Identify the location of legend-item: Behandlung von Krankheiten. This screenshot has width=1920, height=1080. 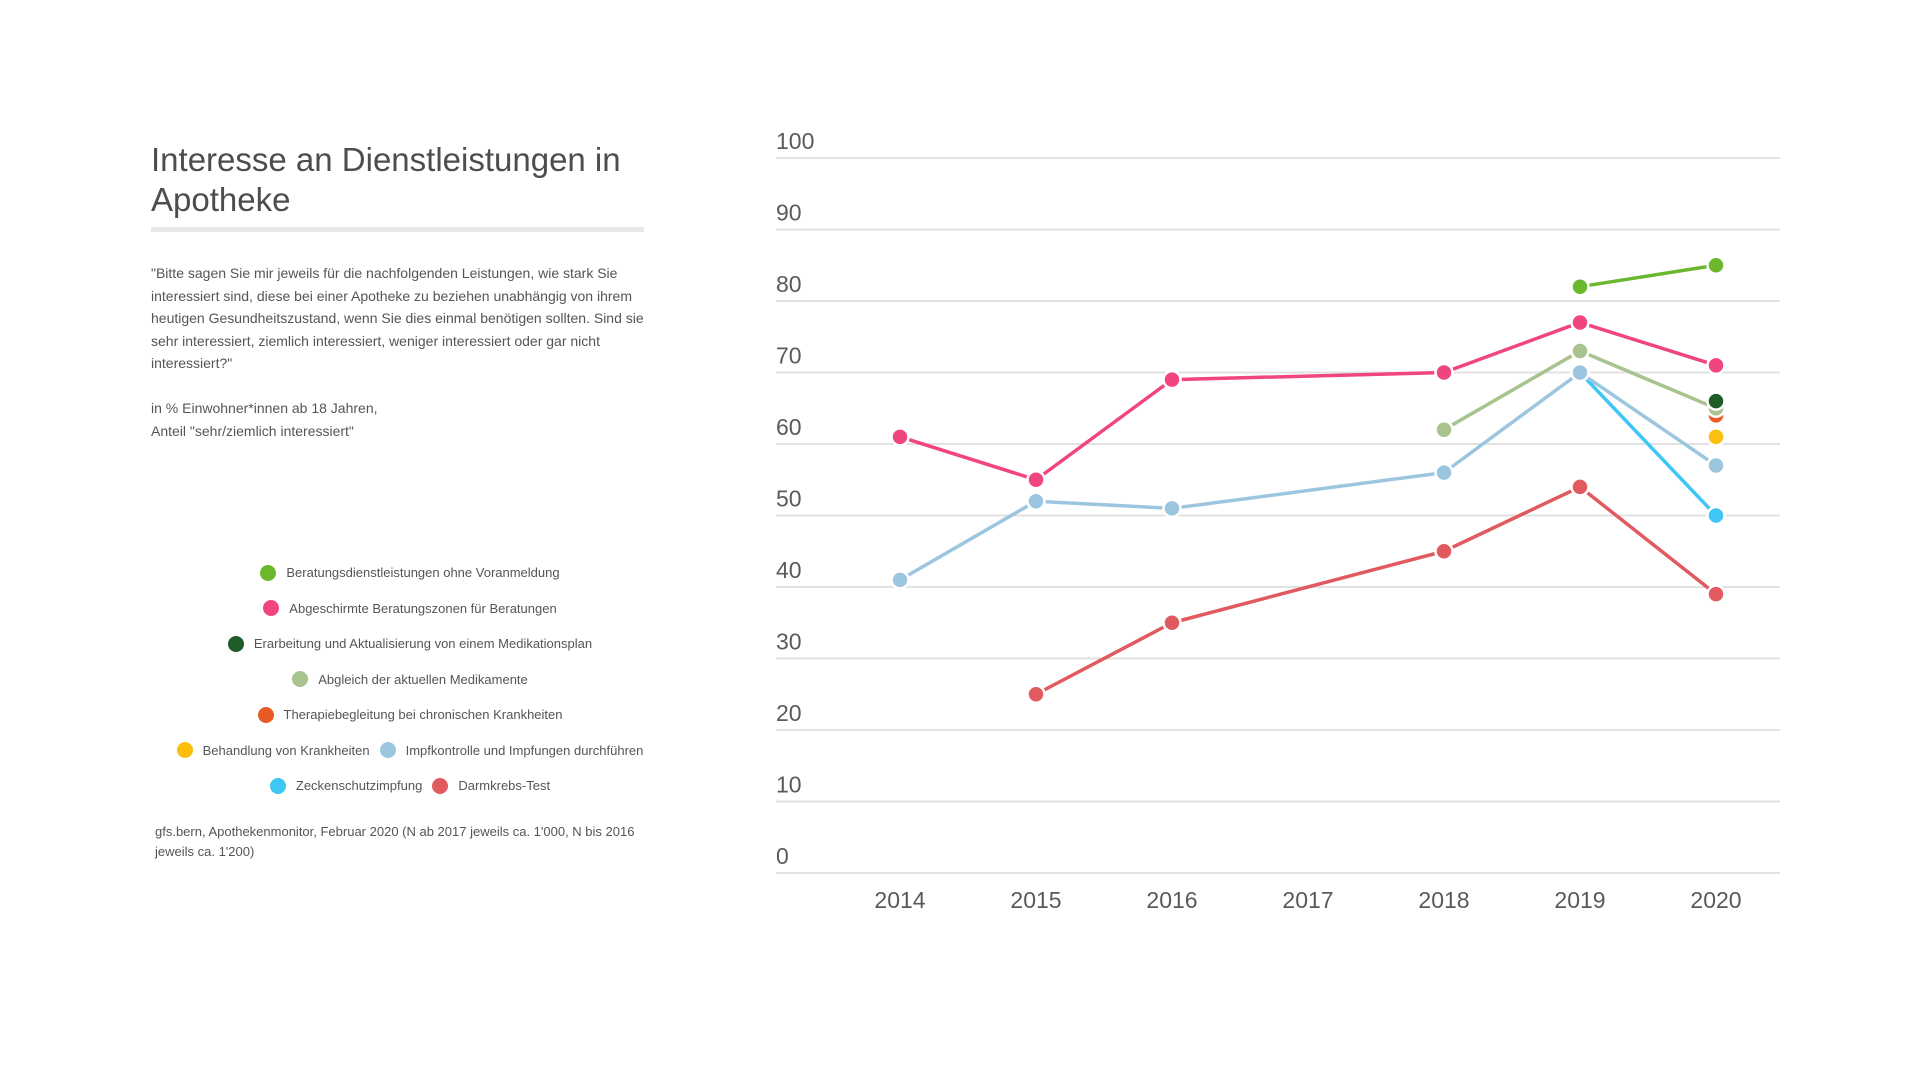
(273, 750).